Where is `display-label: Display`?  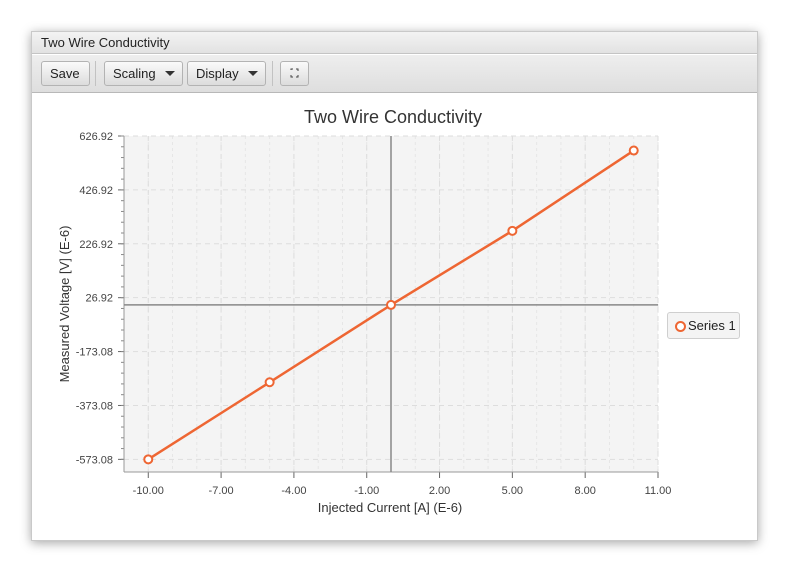
display-label: Display is located at coordinates (217, 73).